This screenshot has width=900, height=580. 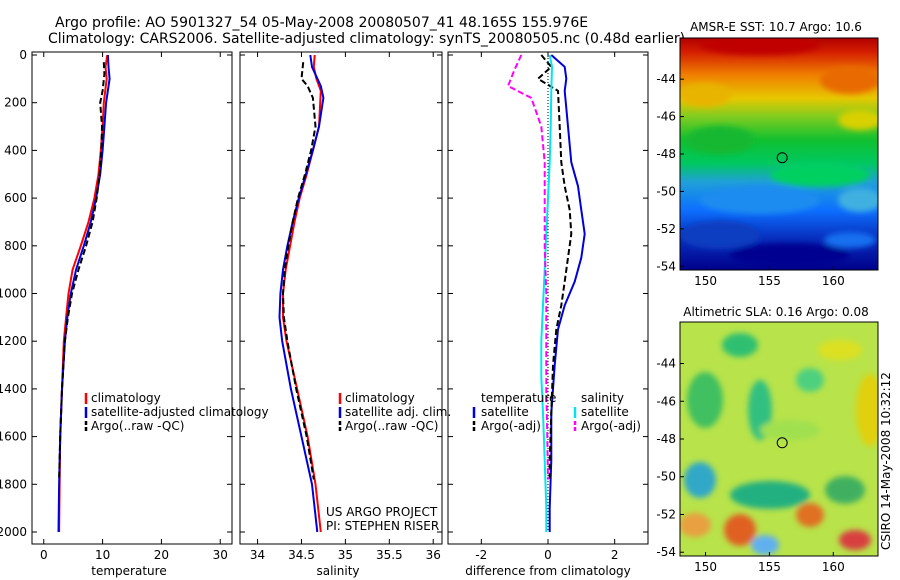 What do you see at coordinates (15, 150) in the screenshot?
I see `y-tick-label: 400` at bounding box center [15, 150].